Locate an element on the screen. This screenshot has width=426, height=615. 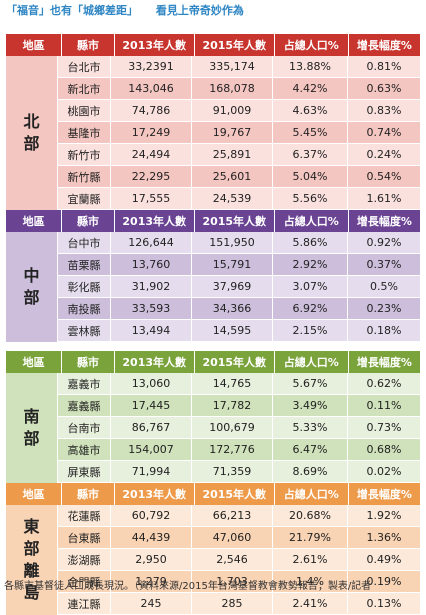
table-row: 基隆市 17,249 19,767 5.45% 0.74% is located at coordinates (239, 133).